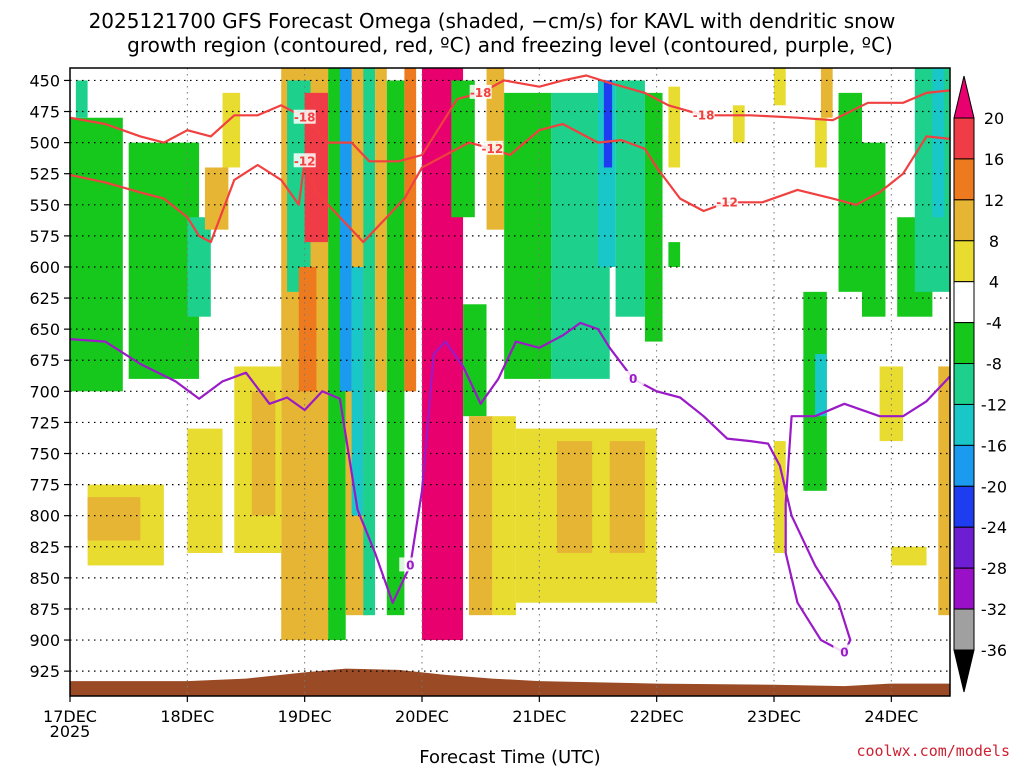 The width and height of the screenshot is (1024, 772). Describe the element at coordinates (44, 640) in the screenshot. I see `y-tick-label: 900` at that location.